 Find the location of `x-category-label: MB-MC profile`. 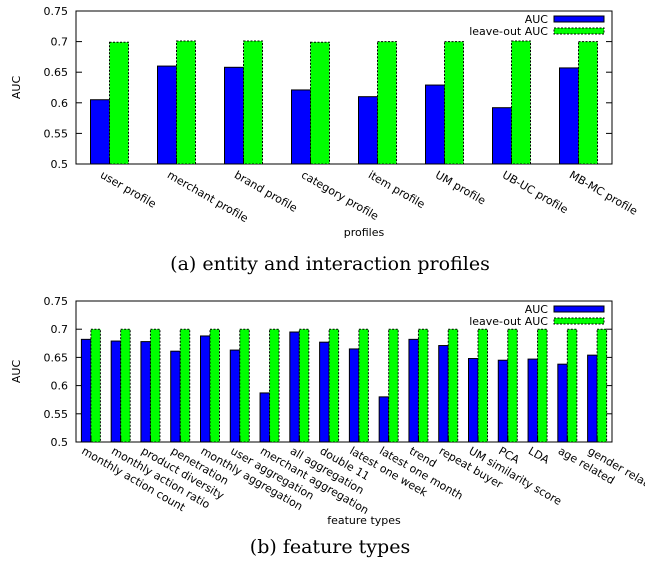

x-category-label: MB-MC profile is located at coordinates (603, 193).